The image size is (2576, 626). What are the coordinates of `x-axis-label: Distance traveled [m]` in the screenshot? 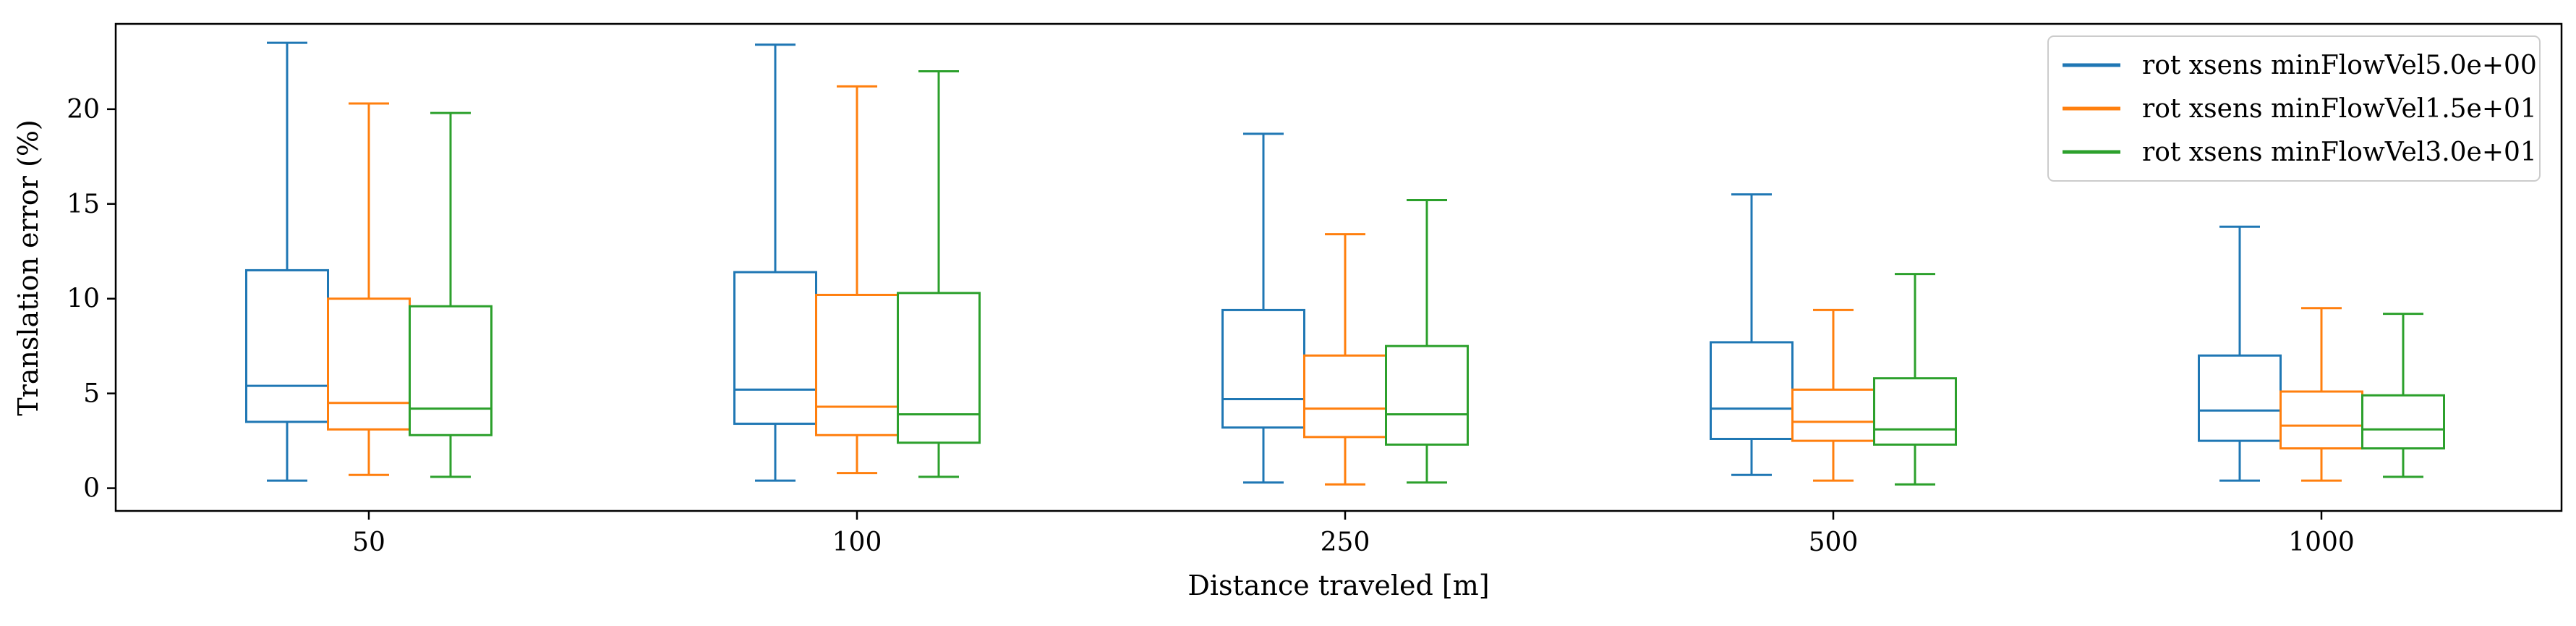 It's located at (1338, 585).